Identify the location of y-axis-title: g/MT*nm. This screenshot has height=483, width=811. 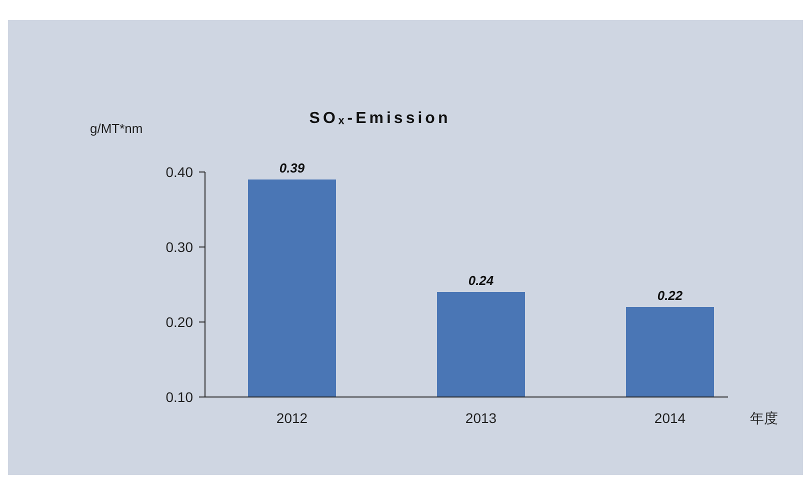
(116, 128).